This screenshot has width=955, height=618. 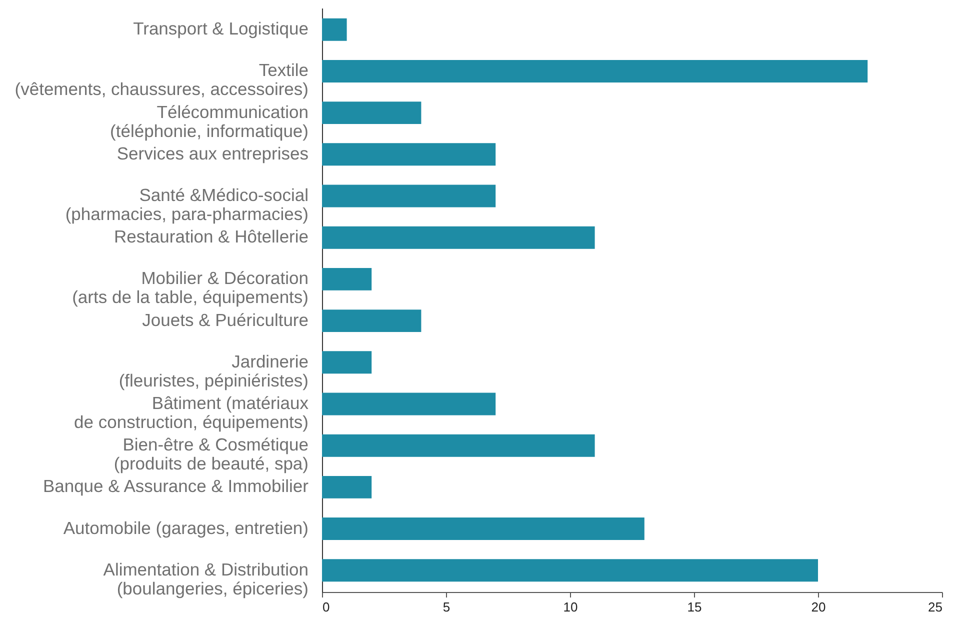 What do you see at coordinates (205, 578) in the screenshot?
I see `y-tick-label: Alimentation & Distribution (boulangeries, épiceries)` at bounding box center [205, 578].